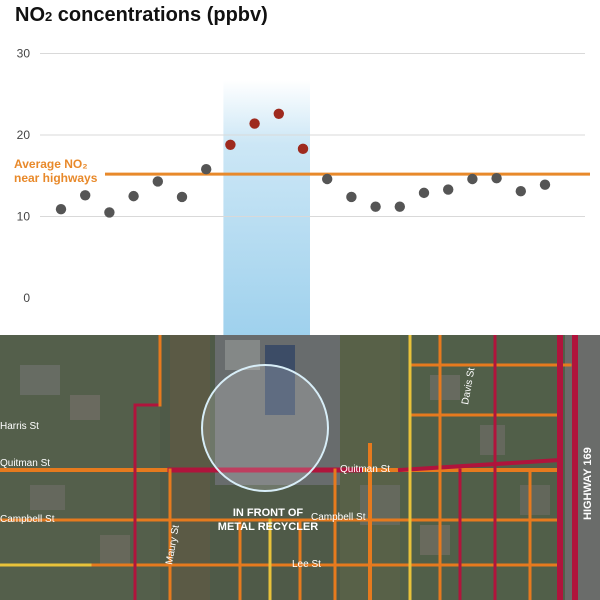  I want to click on callout: IN FRONT OF METAL RECYCLER, so click(268, 520).